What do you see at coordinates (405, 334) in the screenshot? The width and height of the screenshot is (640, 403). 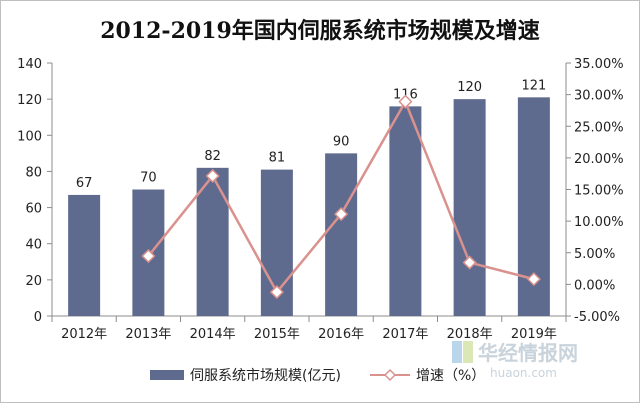 I see `x-category-label: 2017年` at bounding box center [405, 334].